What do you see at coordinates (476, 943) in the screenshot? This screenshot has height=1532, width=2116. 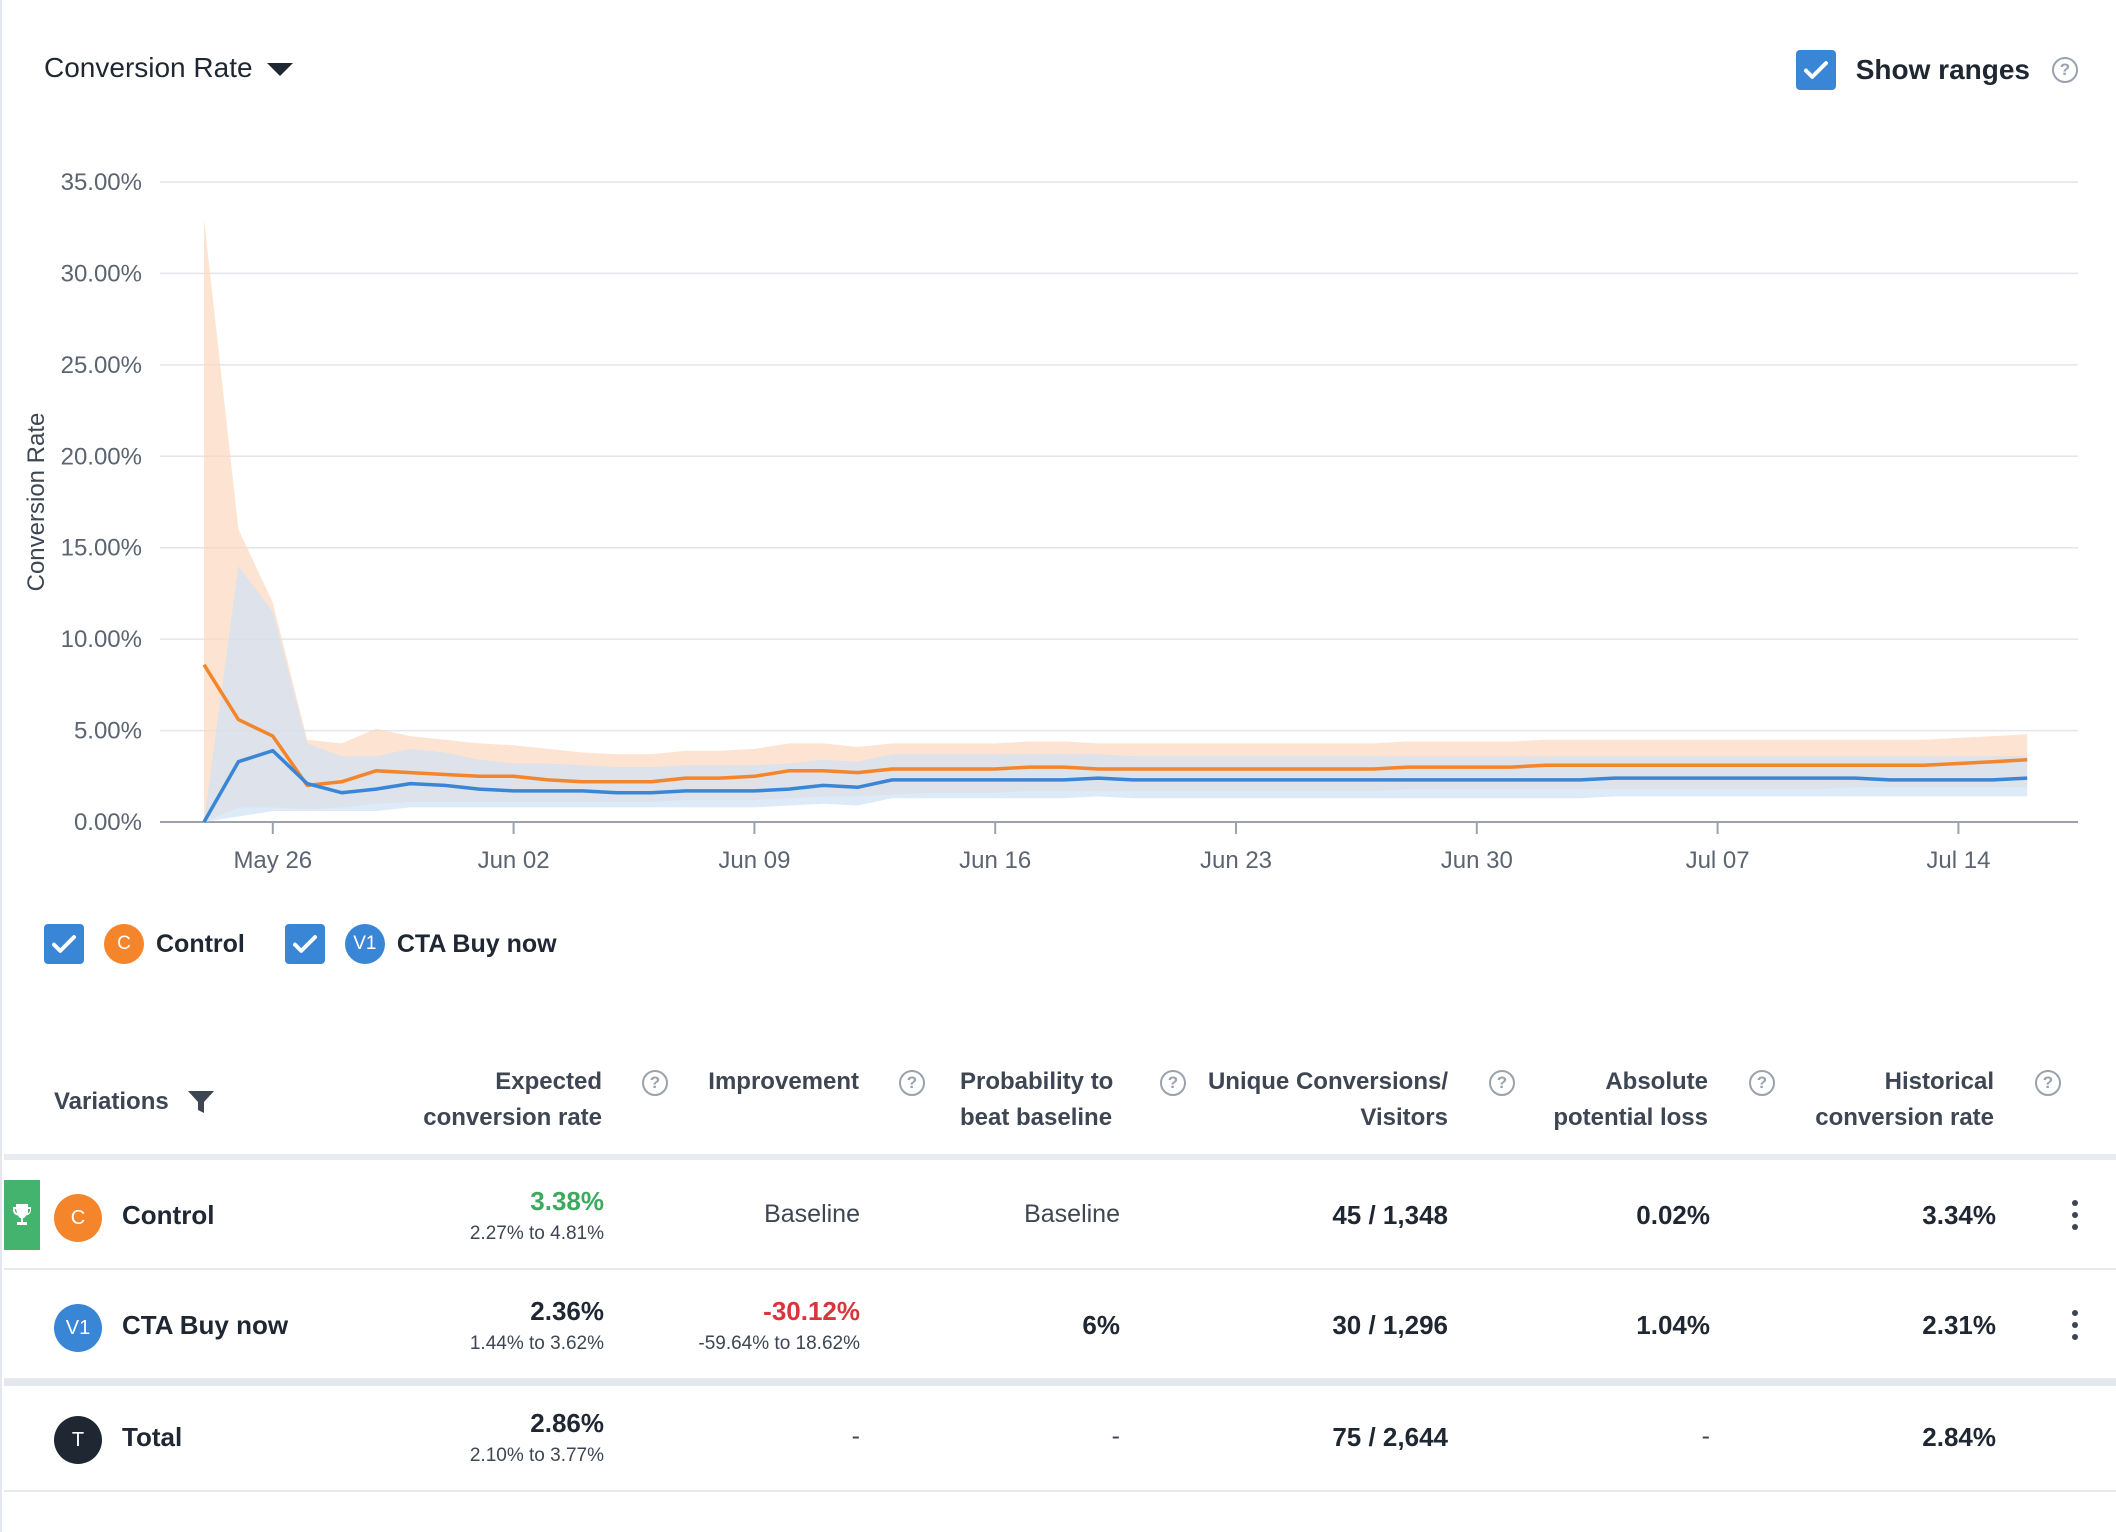 I see `legend-label: CTA Buy now` at bounding box center [476, 943].